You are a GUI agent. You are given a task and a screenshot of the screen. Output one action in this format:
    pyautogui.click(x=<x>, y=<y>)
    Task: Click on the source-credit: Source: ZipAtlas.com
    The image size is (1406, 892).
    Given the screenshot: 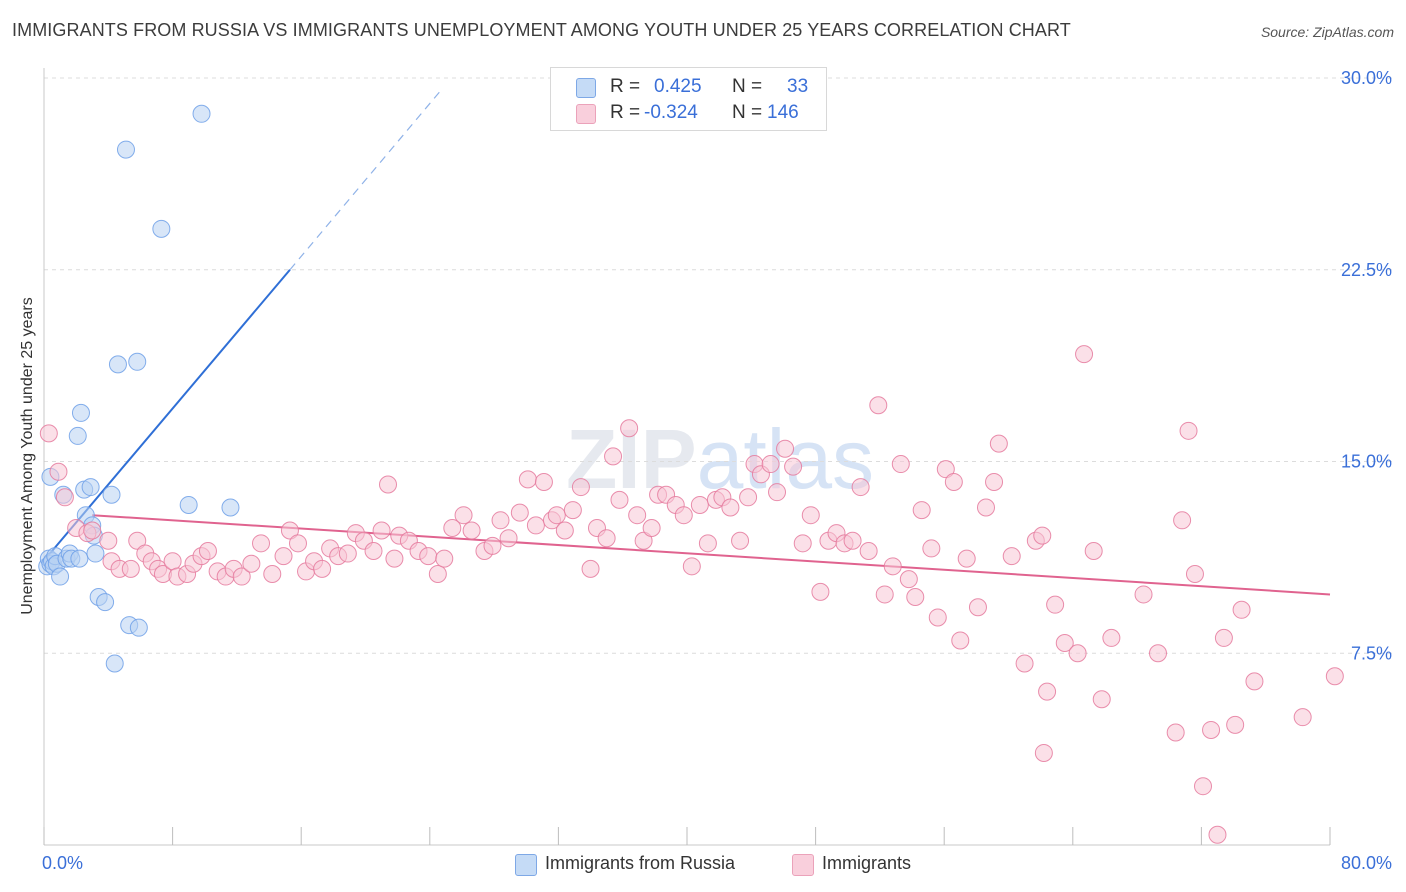 What is the action you would take?
    pyautogui.click(x=1327, y=32)
    